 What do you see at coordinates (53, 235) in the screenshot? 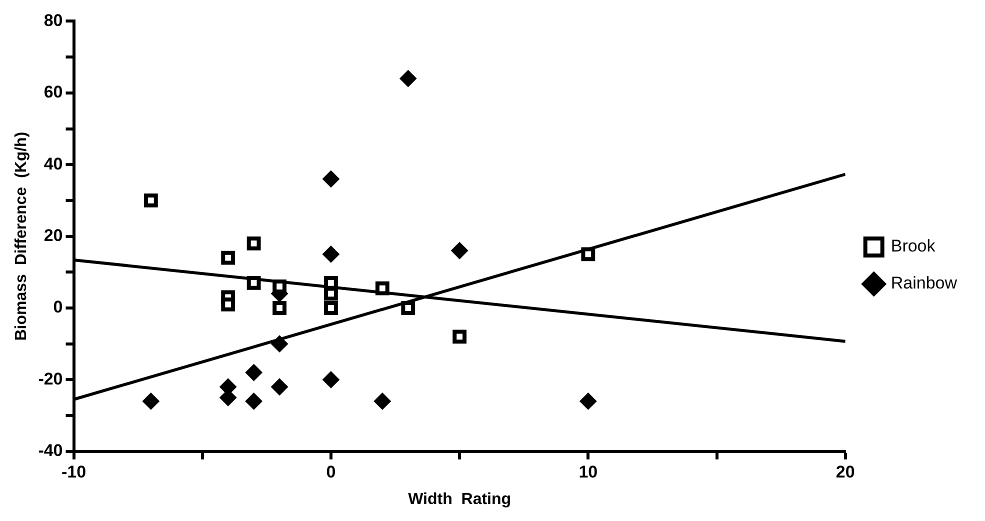
I see `y-tick-label: 20` at bounding box center [53, 235].